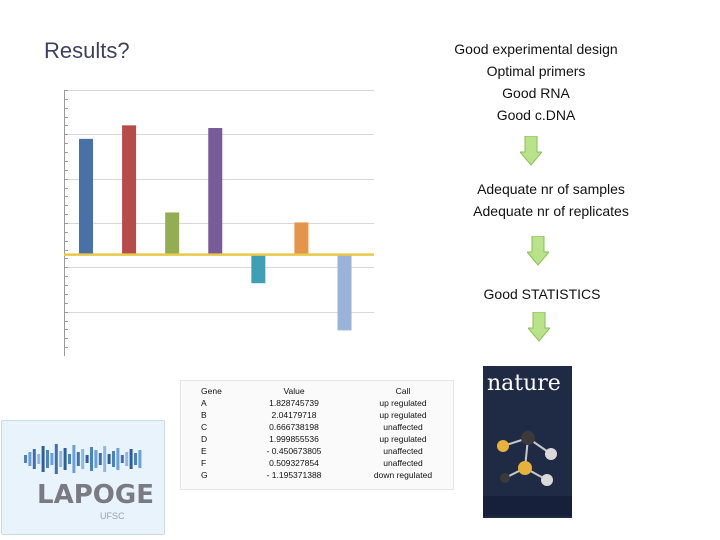 Image resolution: width=720 pixels, height=540 pixels. What do you see at coordinates (294, 439) in the screenshot?
I see `cell-value: 1.999855536` at bounding box center [294, 439].